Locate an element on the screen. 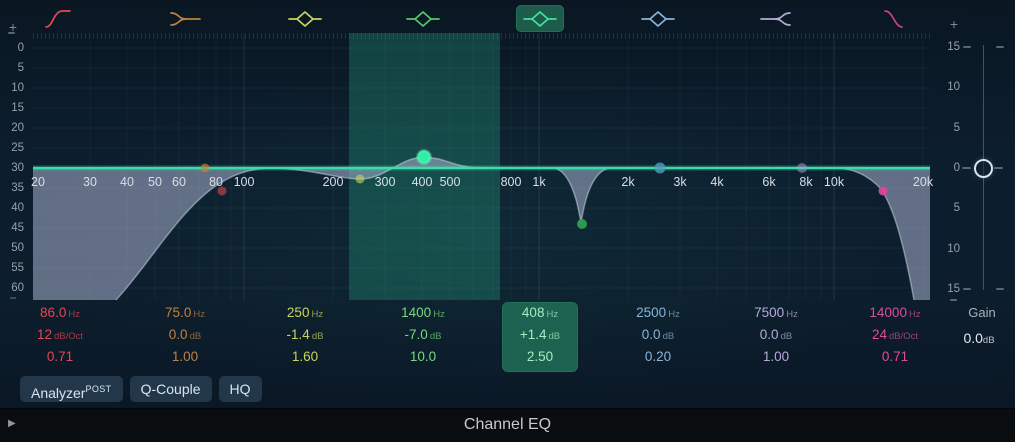 The width and height of the screenshot is (1015, 442). band-5-control-point is located at coordinates (424, 157).